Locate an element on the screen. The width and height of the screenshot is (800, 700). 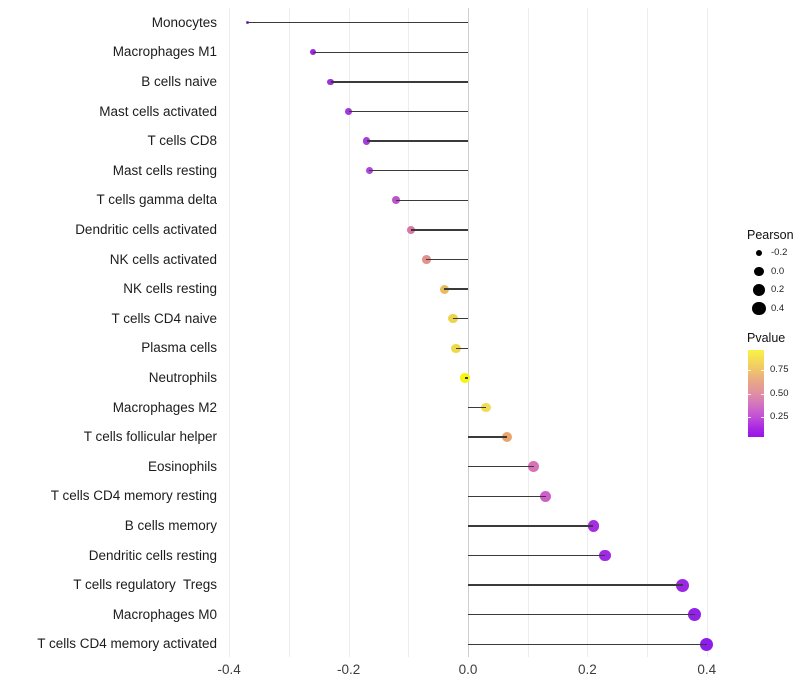
category-label: T cells gamma delta is located at coordinates (156, 200).